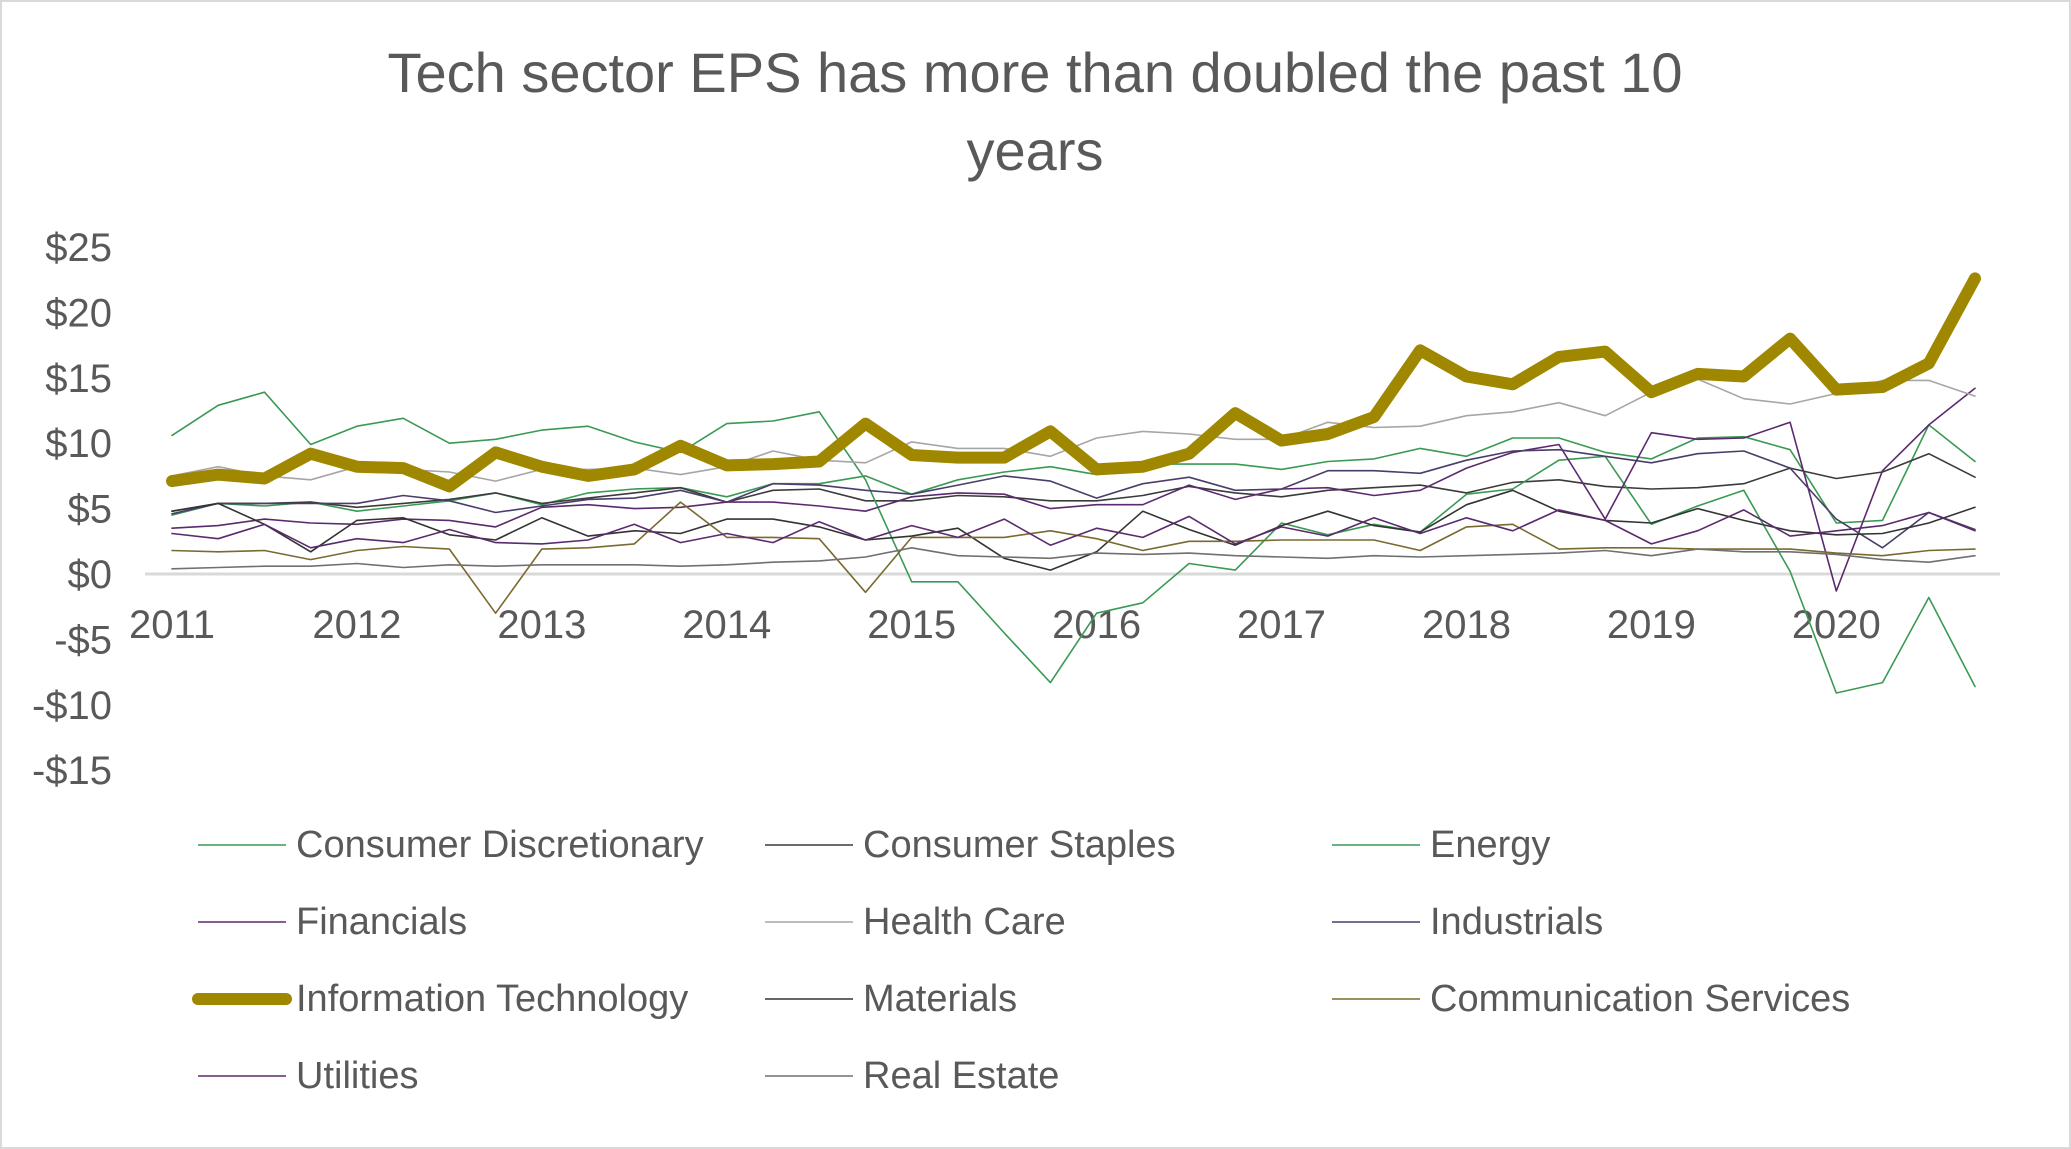 This screenshot has height=1149, width=2071. What do you see at coordinates (911, 625) in the screenshot?
I see `x-tick-label: 2015` at bounding box center [911, 625].